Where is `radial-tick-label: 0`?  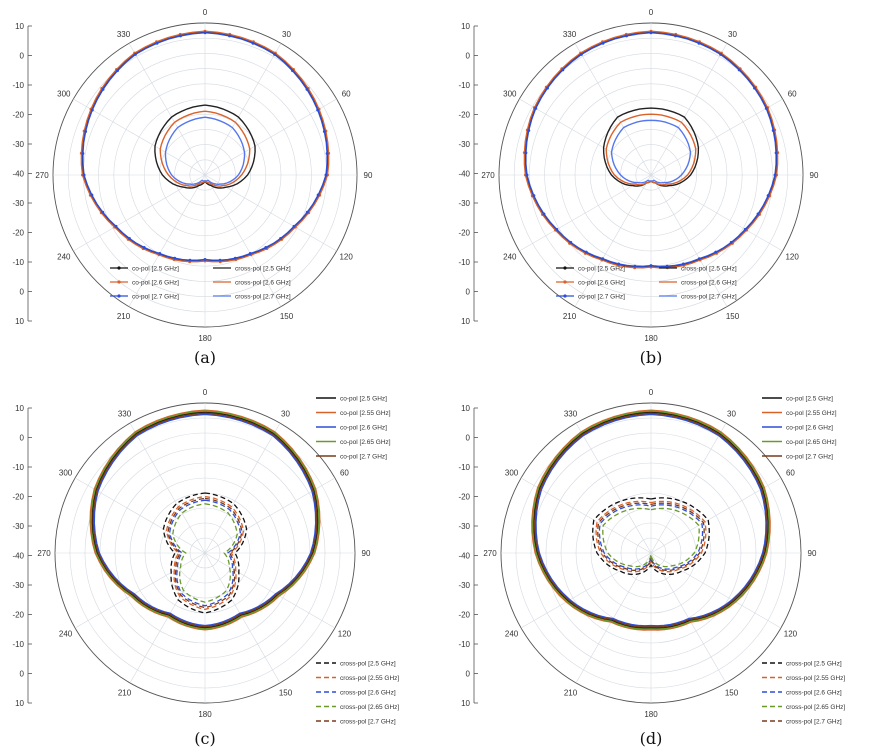
radial-tick-label: 0 is located at coordinates (468, 674).